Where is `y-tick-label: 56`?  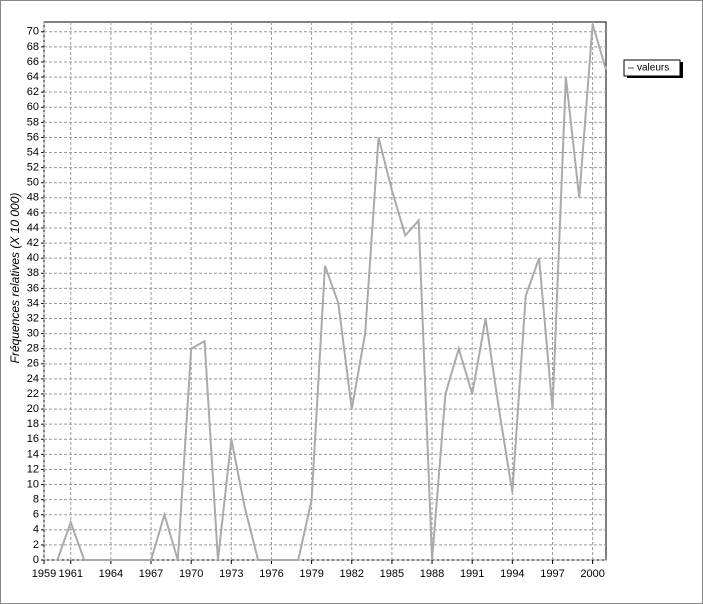 y-tick-label: 56 is located at coordinates (33, 137).